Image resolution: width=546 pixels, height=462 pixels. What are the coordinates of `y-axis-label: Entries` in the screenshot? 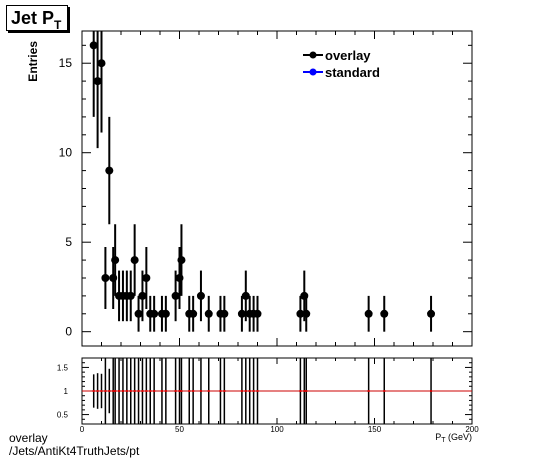 It's located at (33, 61).